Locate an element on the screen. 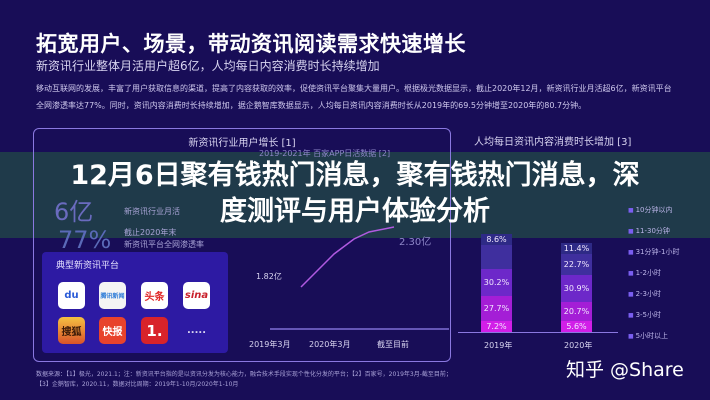  panel-title: 人均每日资讯内容消费时长增加 [3] is located at coordinates (553, 142).